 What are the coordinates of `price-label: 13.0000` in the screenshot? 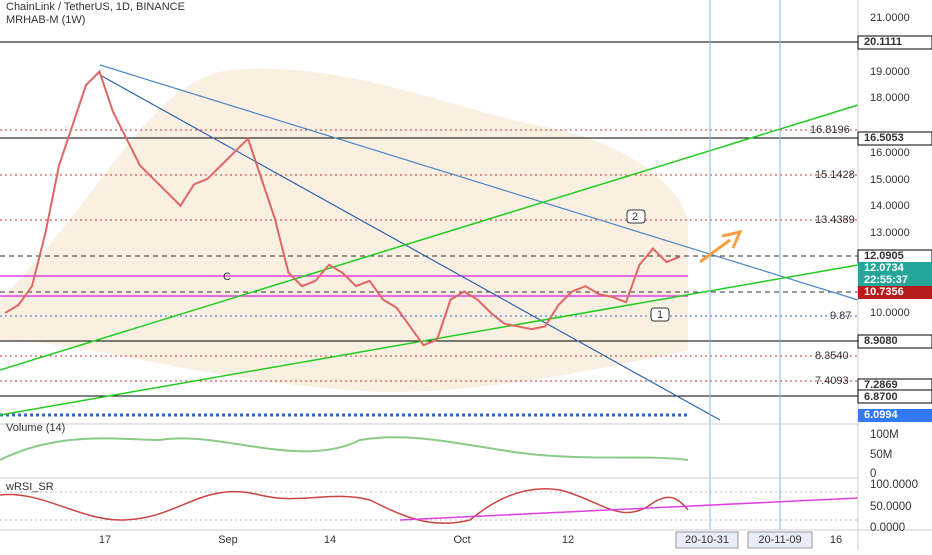 It's located at (890, 233).